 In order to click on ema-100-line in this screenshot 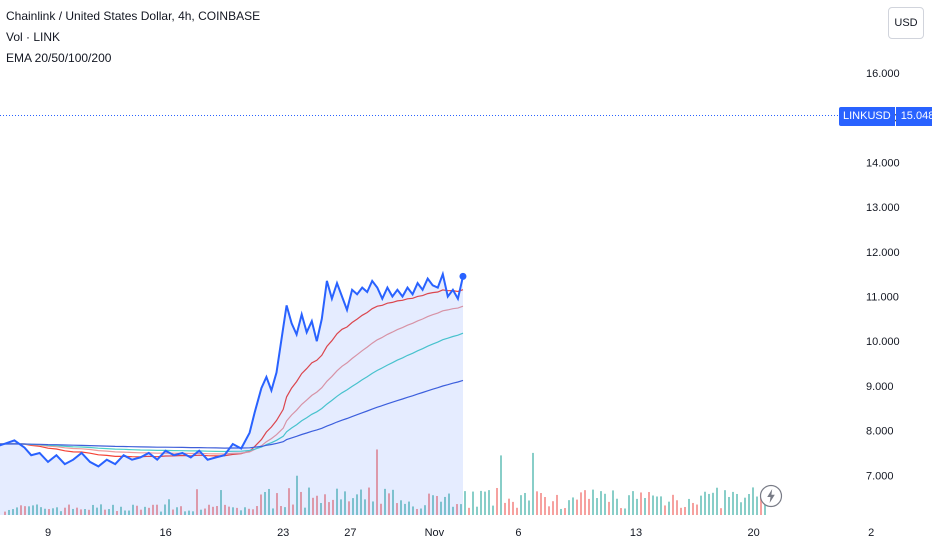, I will do `click(232, 392)`.